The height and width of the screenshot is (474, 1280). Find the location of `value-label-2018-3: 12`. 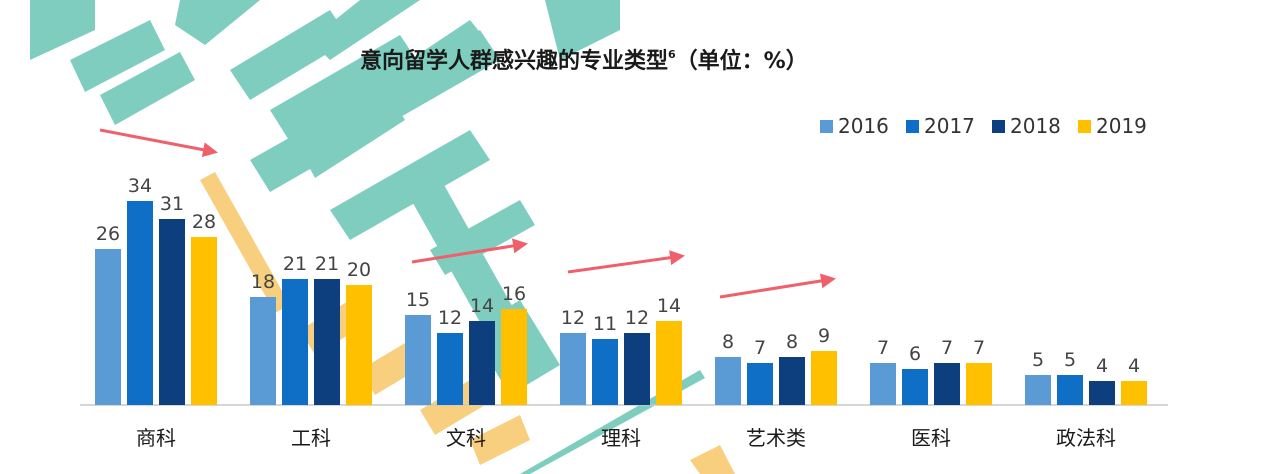

value-label-2018-3: 12 is located at coordinates (637, 318).